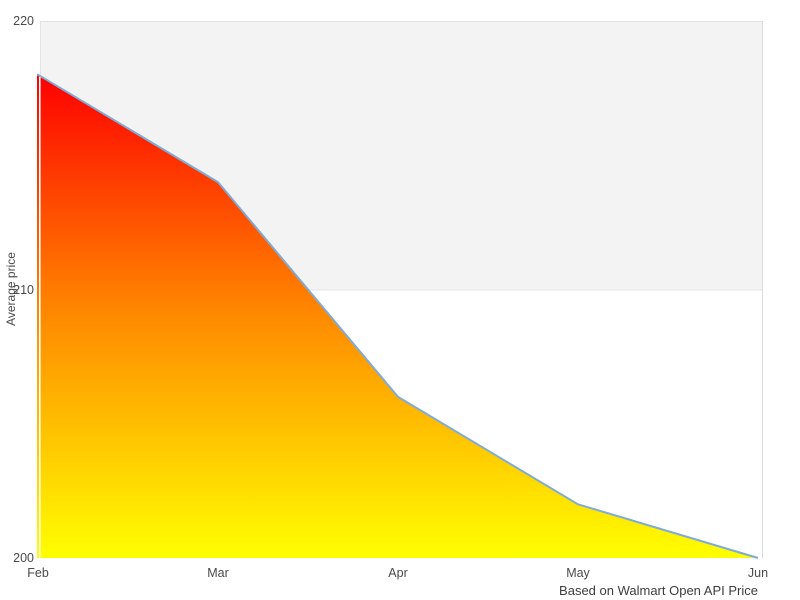 The width and height of the screenshot is (800, 600). I want to click on x-tick-label-jun: Jun, so click(758, 573).